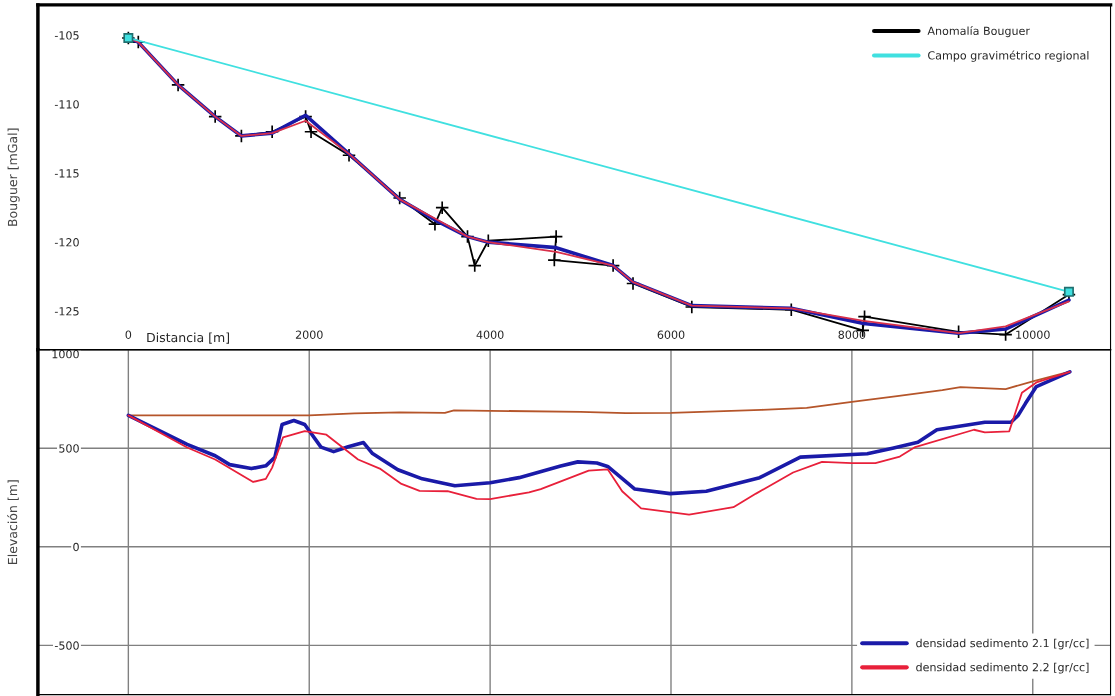  What do you see at coordinates (66, 104) in the screenshot?
I see `y-tick-label: -110` at bounding box center [66, 104].